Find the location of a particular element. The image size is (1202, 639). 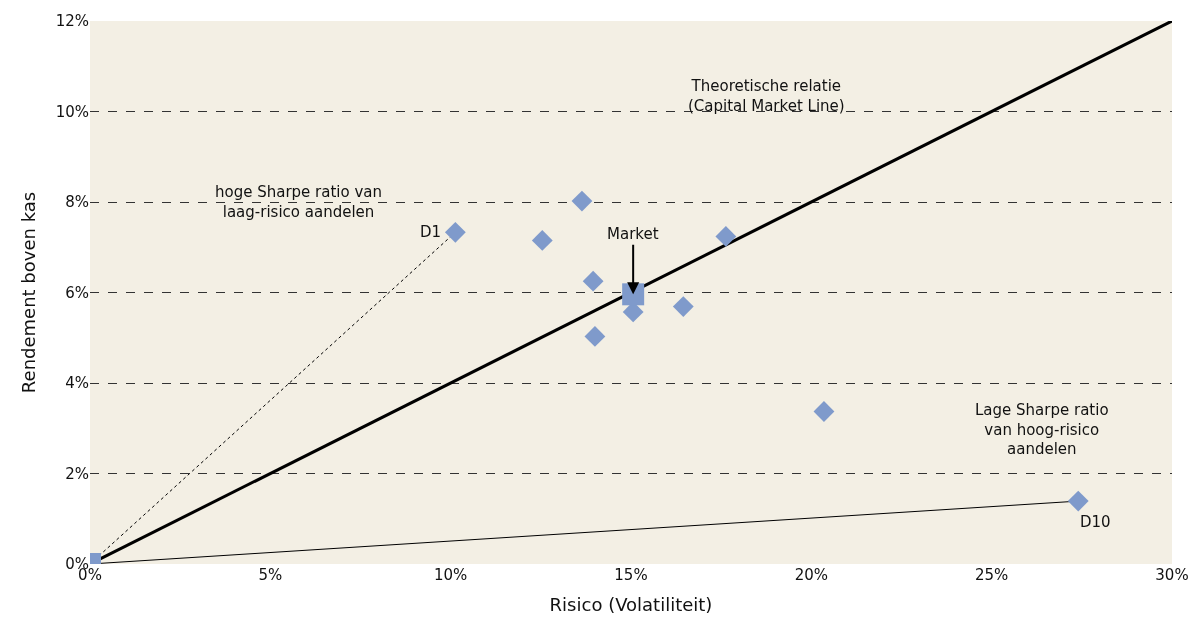

x-axis-title: Risico (Volatiliteit) is located at coordinates (631, 605).